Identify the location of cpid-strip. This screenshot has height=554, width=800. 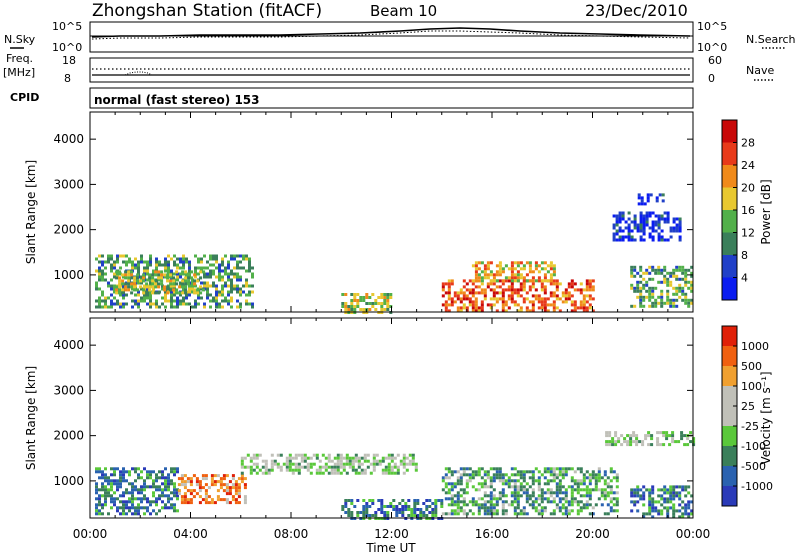
(391, 98).